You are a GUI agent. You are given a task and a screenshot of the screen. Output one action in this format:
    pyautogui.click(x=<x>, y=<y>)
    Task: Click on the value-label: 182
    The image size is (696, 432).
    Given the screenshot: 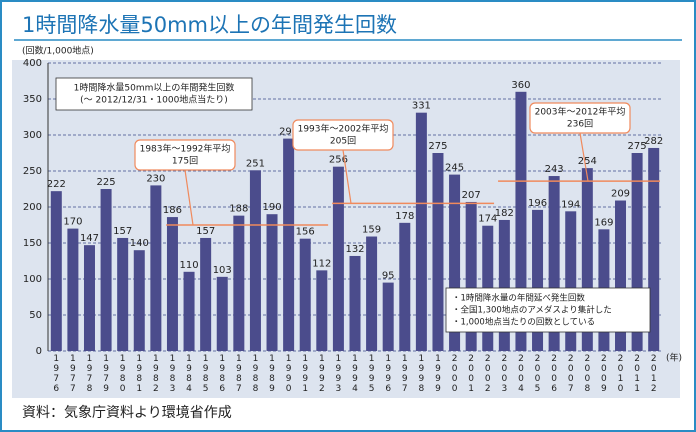 What is the action you would take?
    pyautogui.click(x=504, y=213)
    